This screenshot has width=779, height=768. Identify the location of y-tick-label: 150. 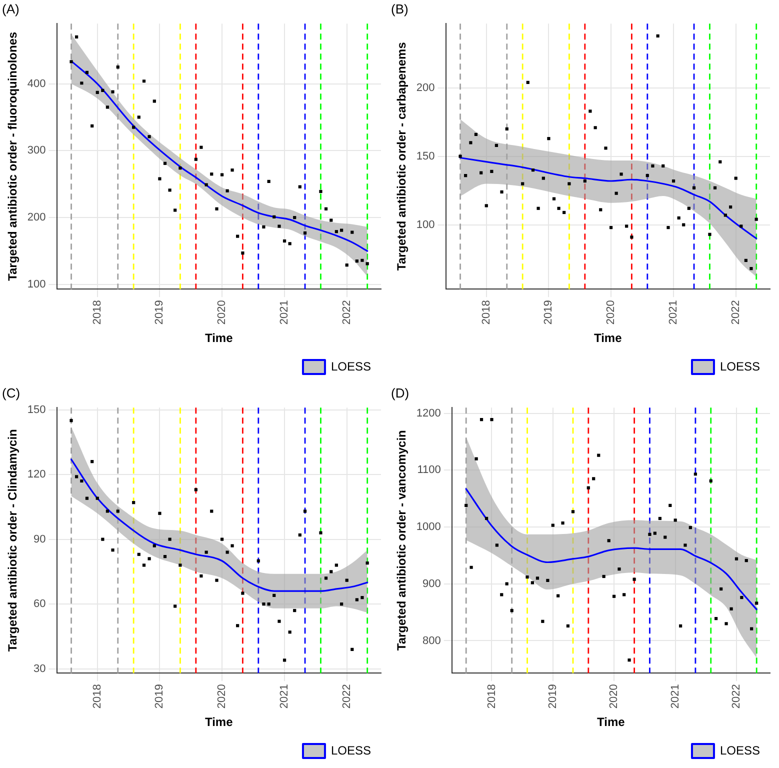
(425, 156).